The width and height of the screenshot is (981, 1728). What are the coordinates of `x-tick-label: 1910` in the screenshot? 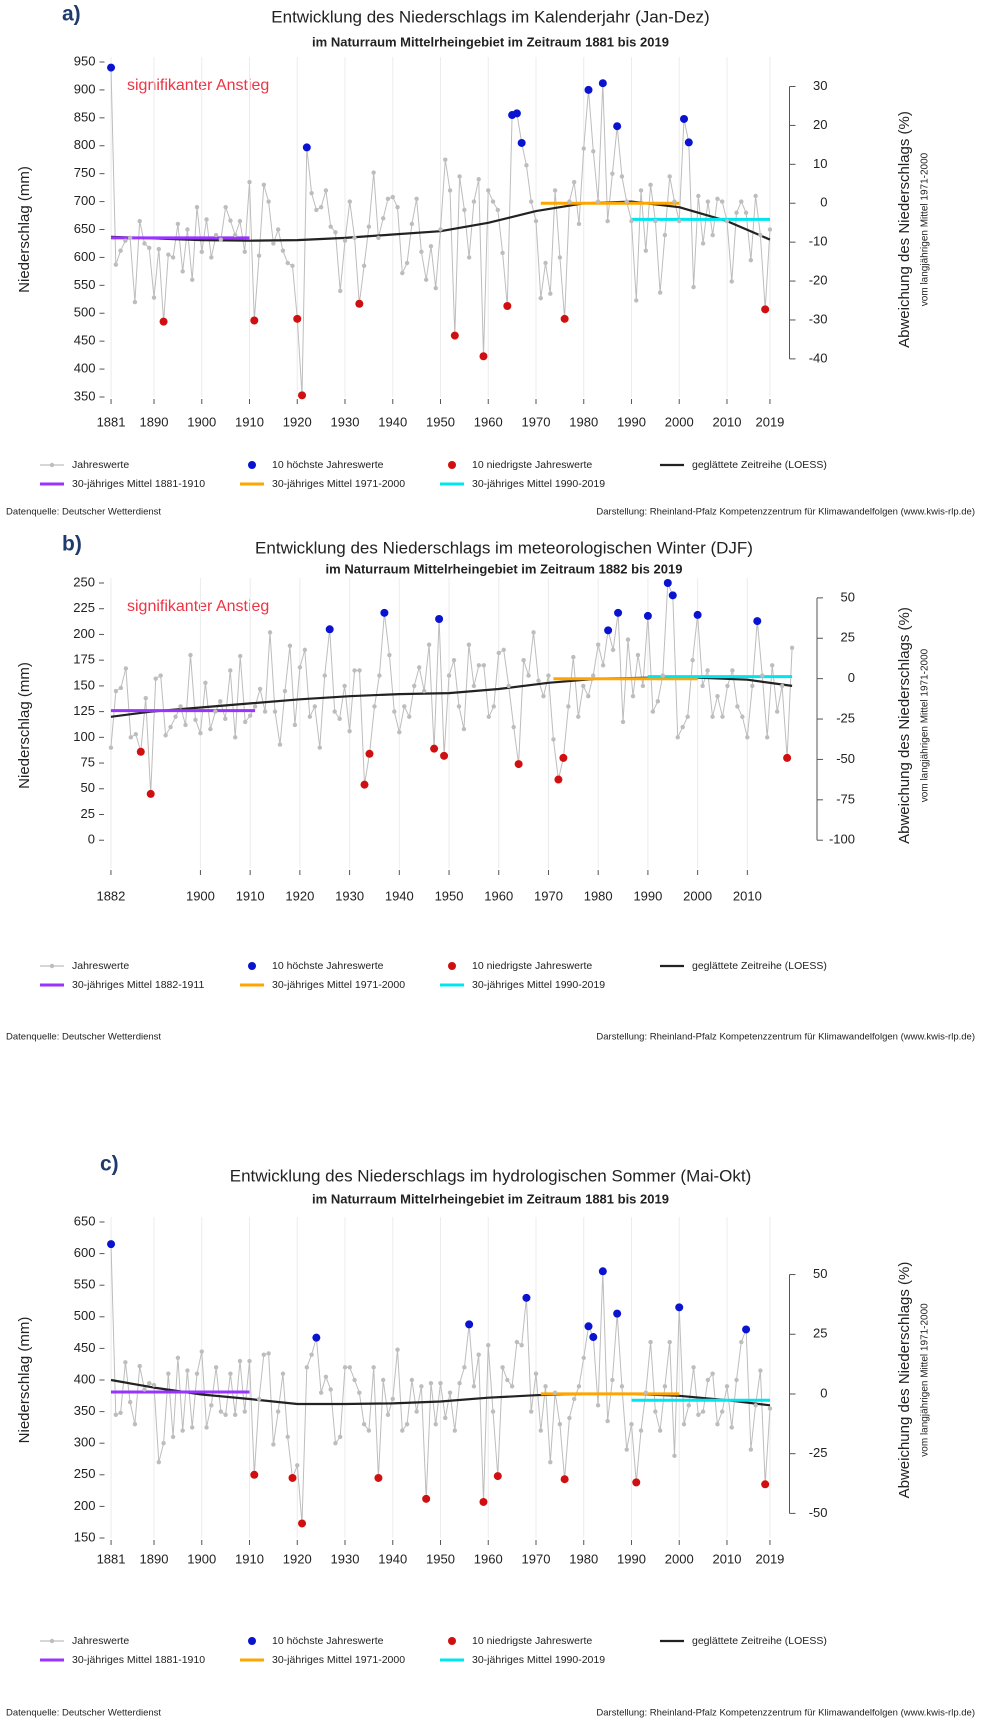 It's located at (249, 1558).